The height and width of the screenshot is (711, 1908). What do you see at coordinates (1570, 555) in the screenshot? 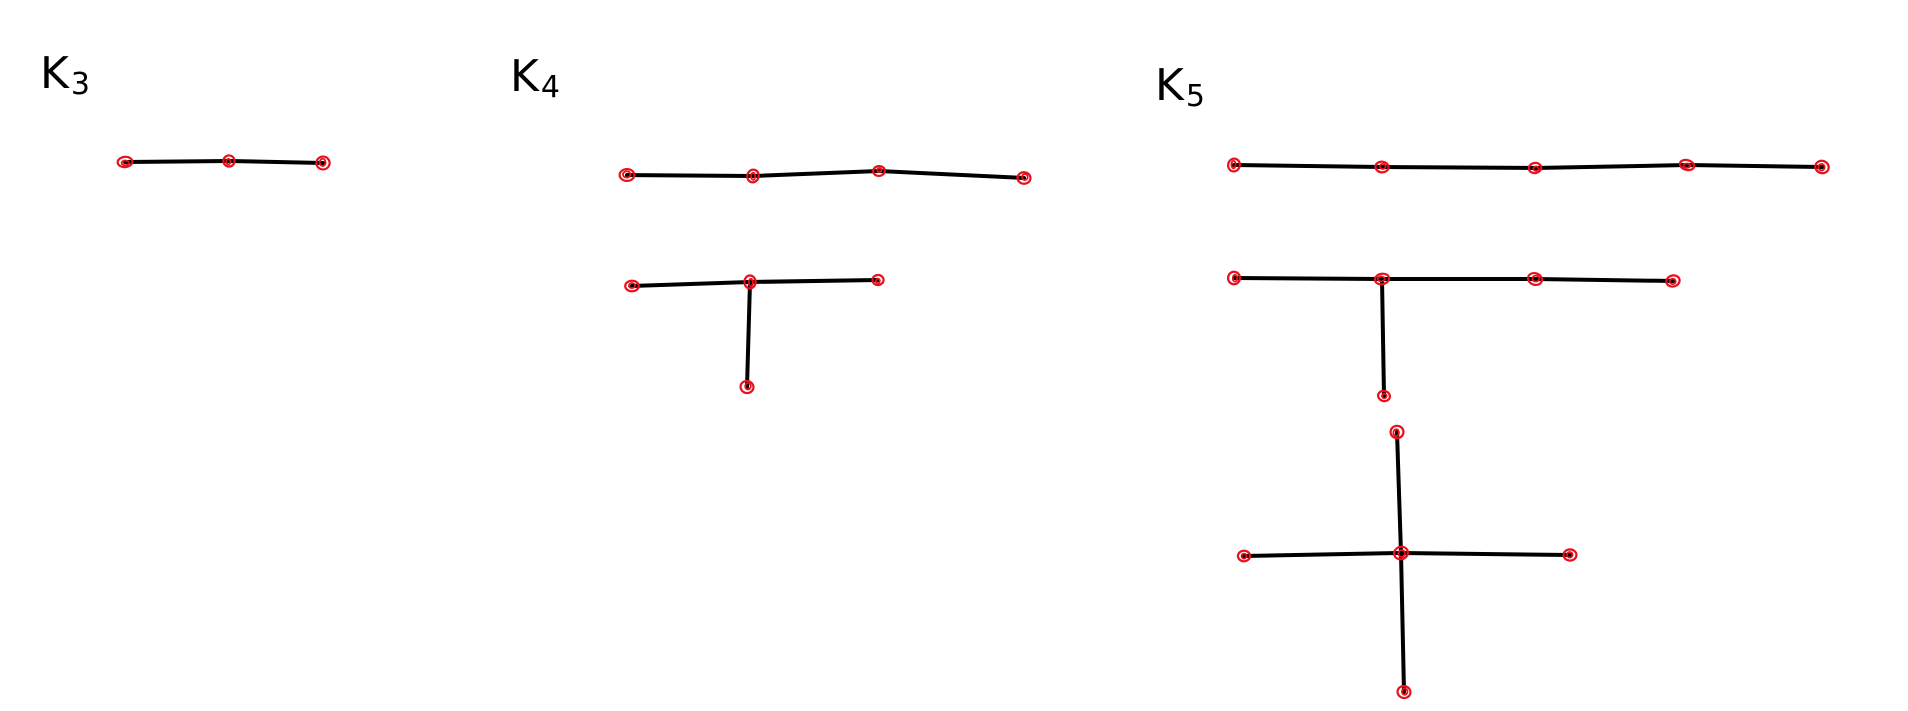
I see `k5-tree3-vertex-d` at bounding box center [1570, 555].